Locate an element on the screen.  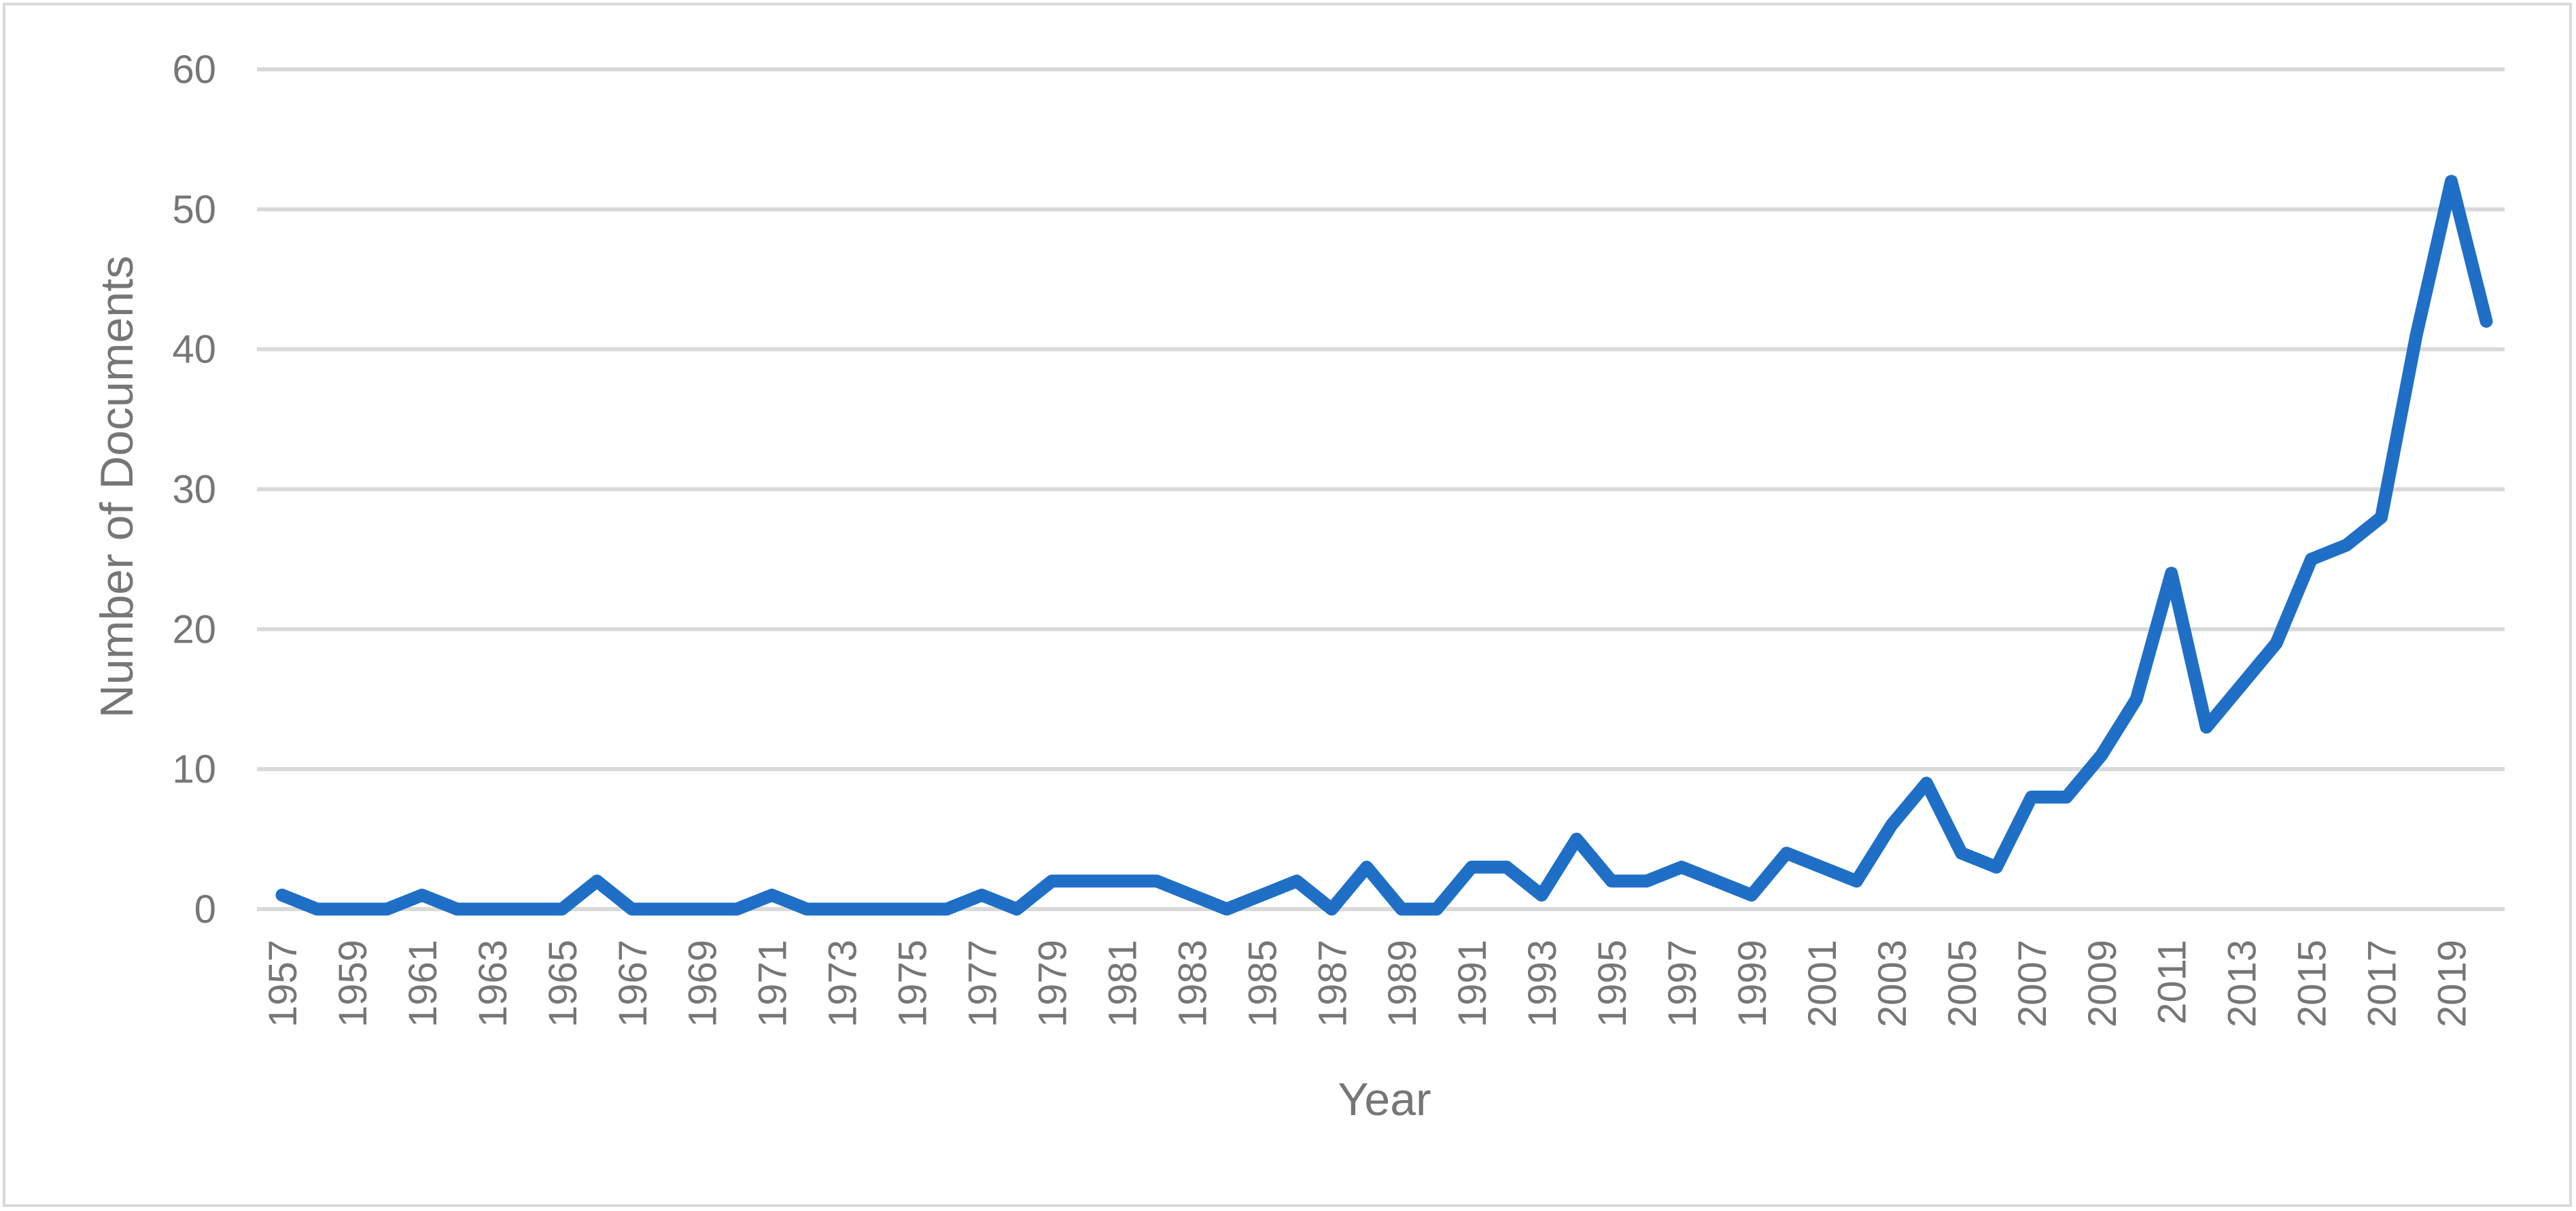
y-axis-ticks: 0 10 20 30 40 50 60 is located at coordinates (194, 490).